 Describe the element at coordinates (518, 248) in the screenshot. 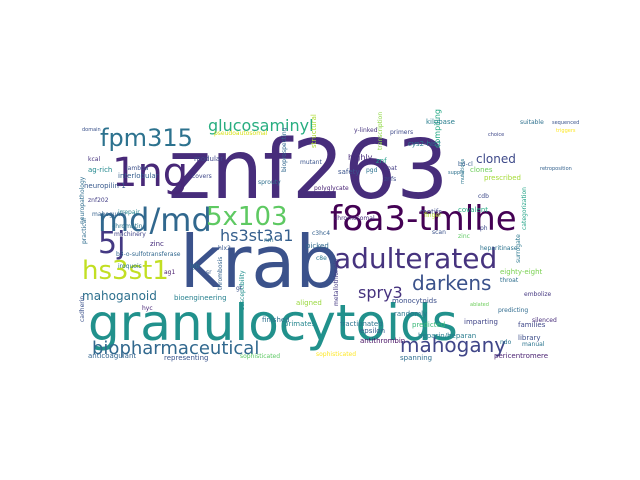

I see `cloud-word: surrogate` at that location.